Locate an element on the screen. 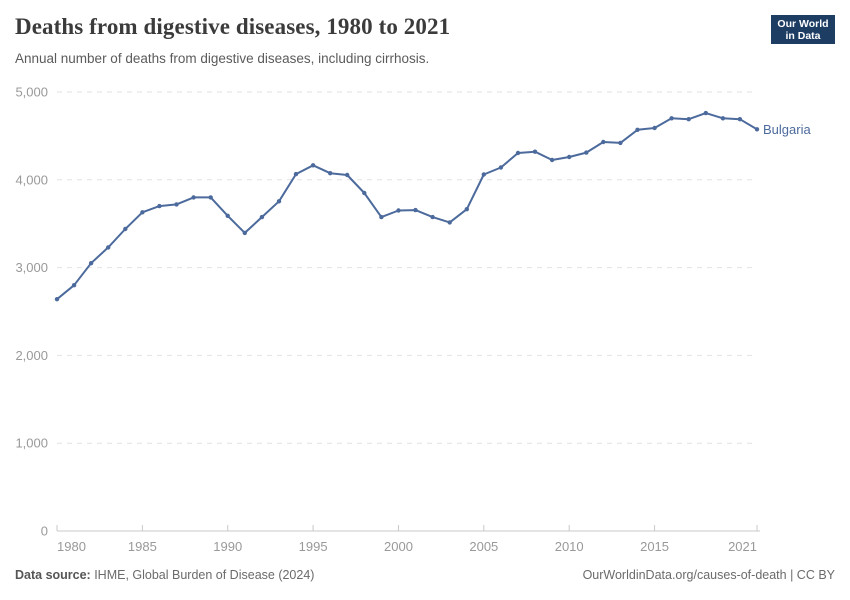 The width and height of the screenshot is (850, 600). data-source-text: IHME, Global Burden of Disease (2024) is located at coordinates (202, 575).